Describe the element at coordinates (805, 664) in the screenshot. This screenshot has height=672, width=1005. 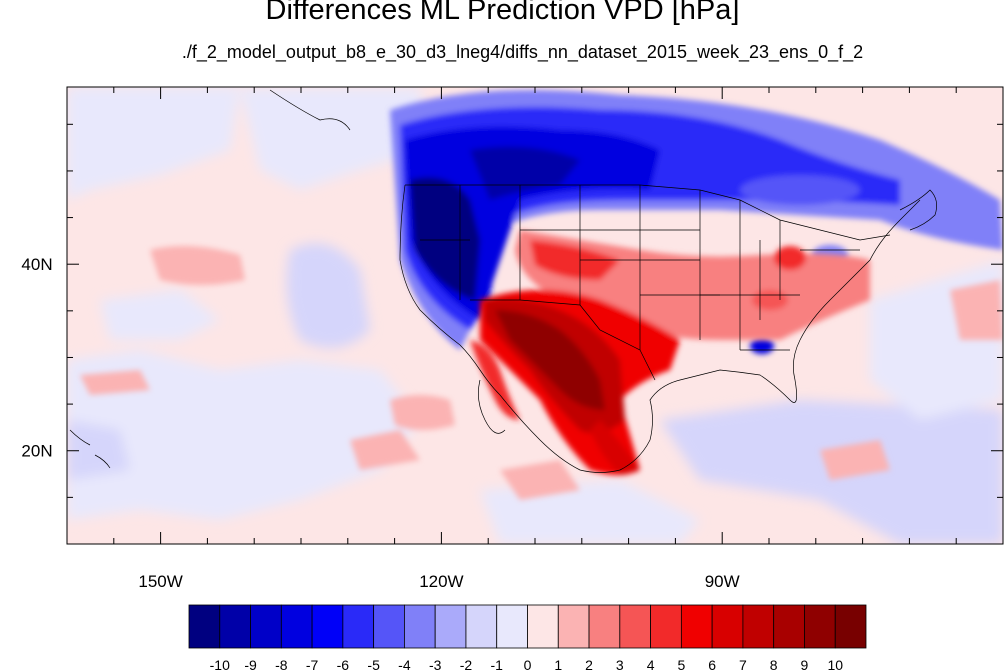
I see `colorbar-label: 9` at that location.